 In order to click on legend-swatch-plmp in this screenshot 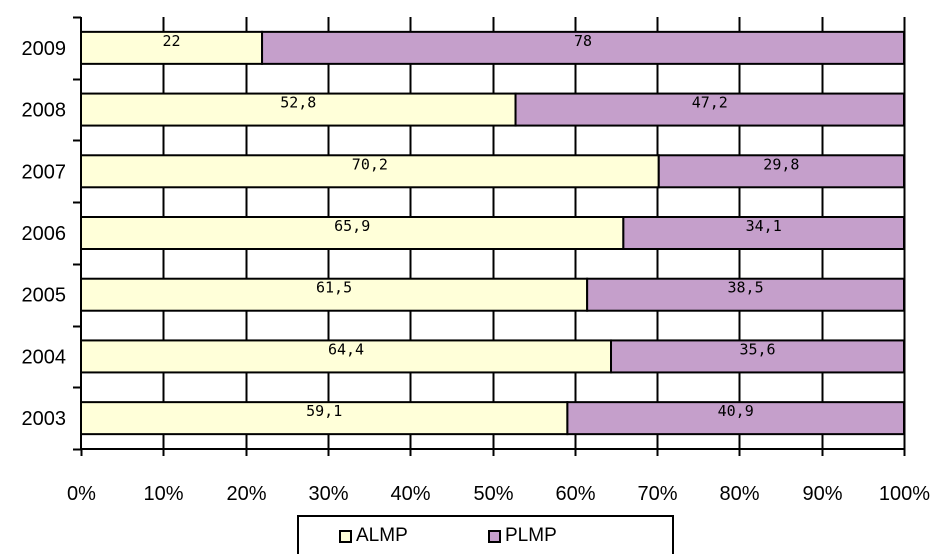, I will do `click(494, 536)`.